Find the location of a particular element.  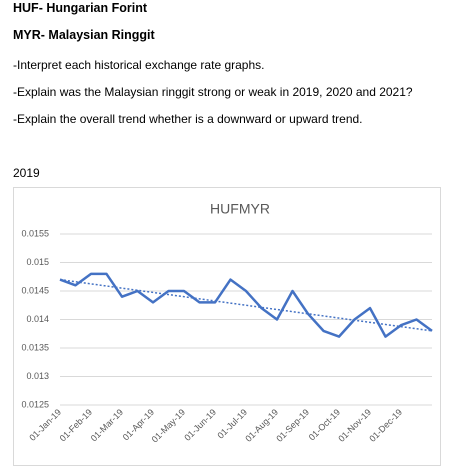

trendline is located at coordinates (246, 305).